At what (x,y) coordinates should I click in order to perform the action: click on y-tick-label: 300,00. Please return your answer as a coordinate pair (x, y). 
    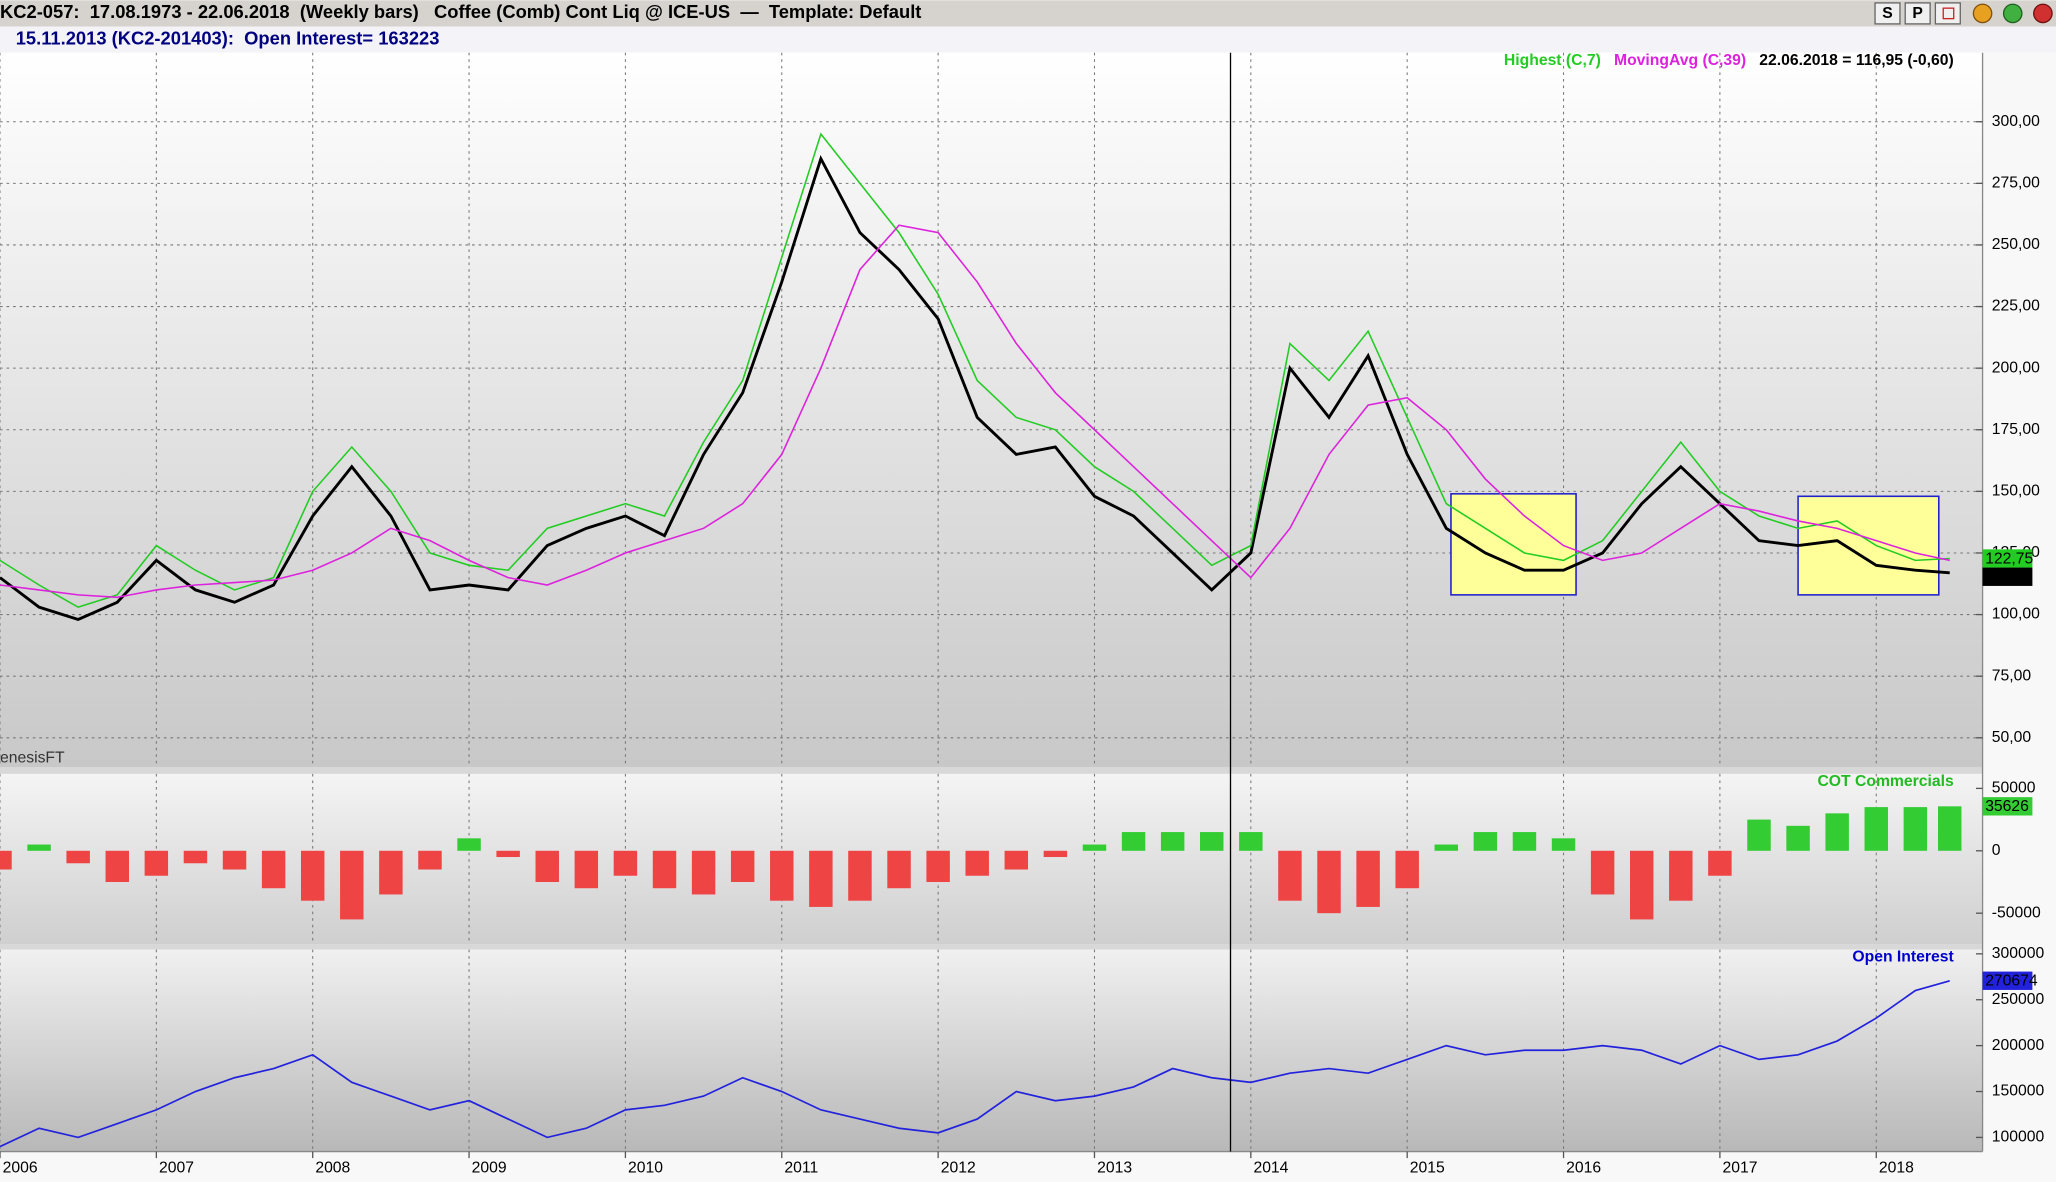
    Looking at the image, I should click on (2016, 121).